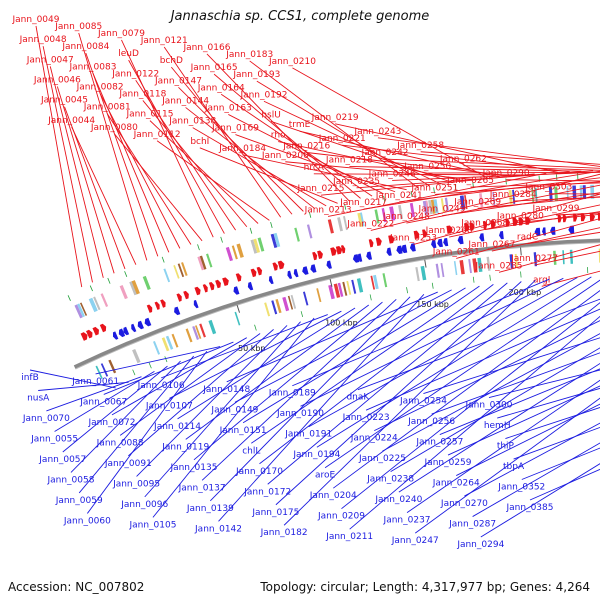  What do you see at coordinates (111, 423) in the screenshot?
I see `reverse-gene-label: Jann_0072` at bounding box center [111, 423].